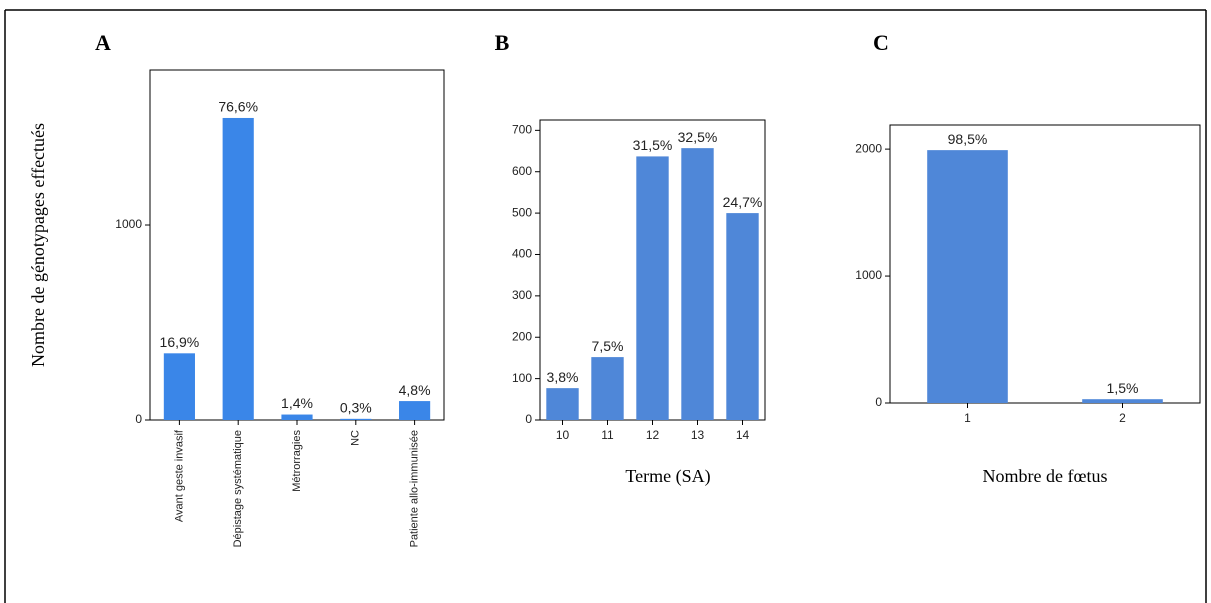 The image size is (1211, 603). I want to click on panel-label: A, so click(103, 42).